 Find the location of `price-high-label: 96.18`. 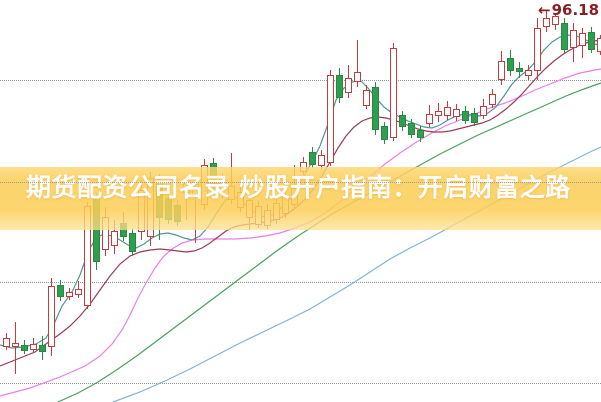

price-high-label: 96.18 is located at coordinates (575, 10).